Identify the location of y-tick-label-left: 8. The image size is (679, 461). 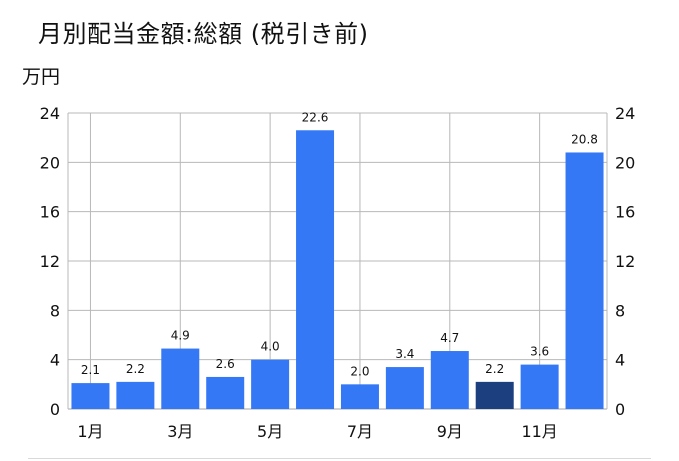
(55, 310).